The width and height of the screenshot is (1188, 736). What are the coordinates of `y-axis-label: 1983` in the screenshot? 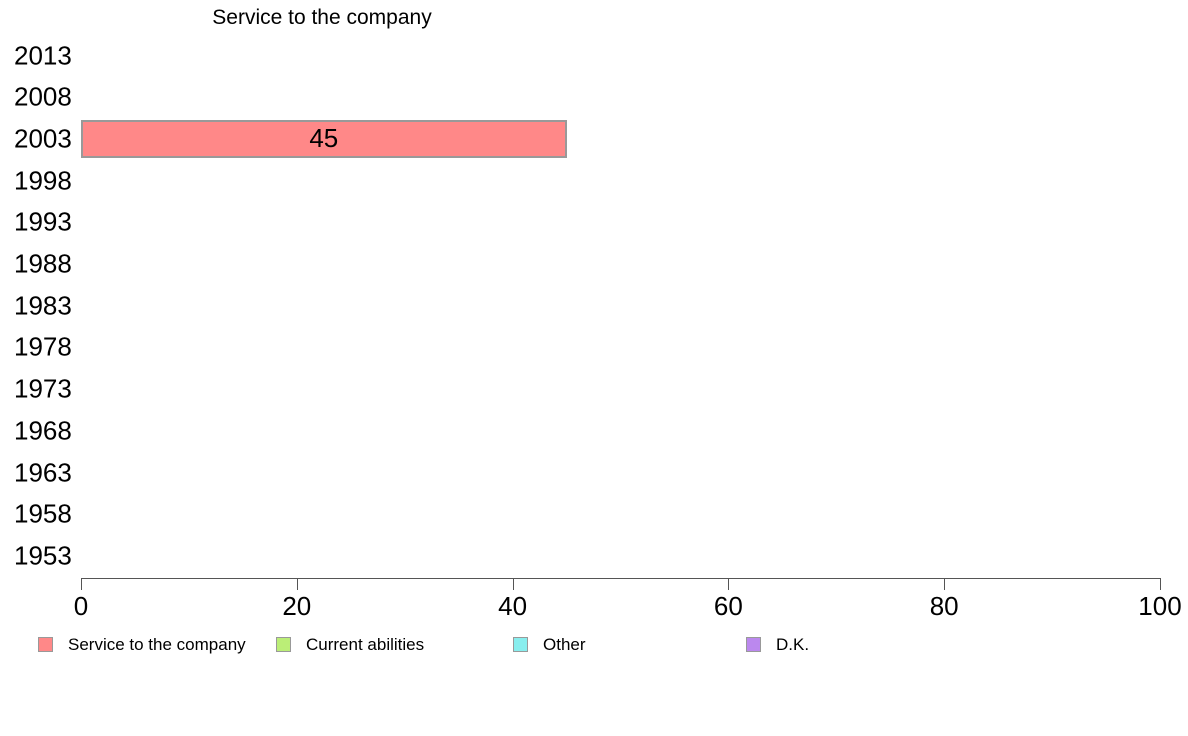 It's located at (43, 305).